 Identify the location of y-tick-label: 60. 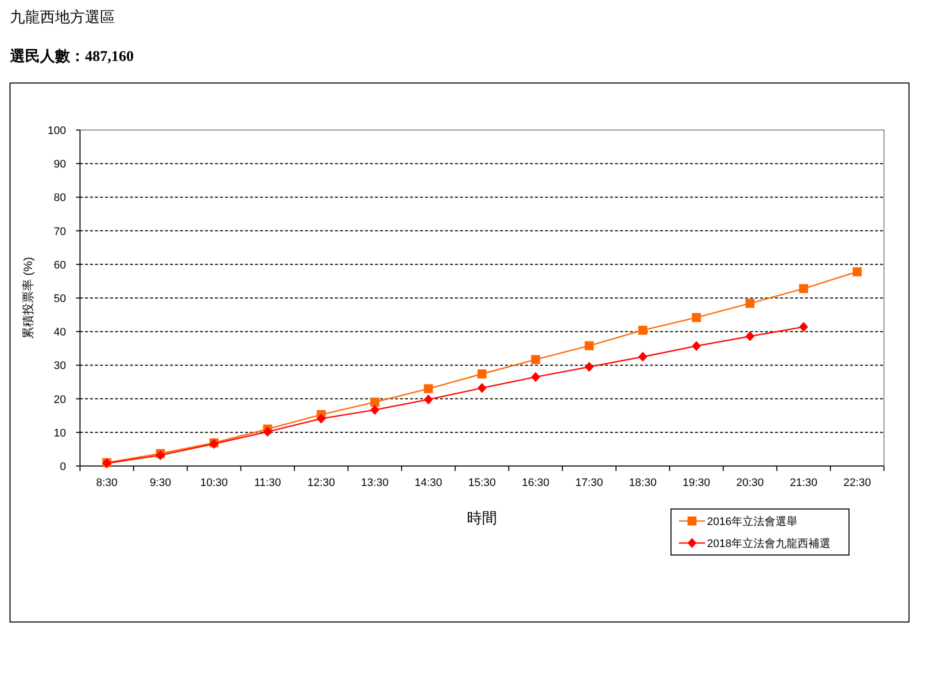
(60, 265).